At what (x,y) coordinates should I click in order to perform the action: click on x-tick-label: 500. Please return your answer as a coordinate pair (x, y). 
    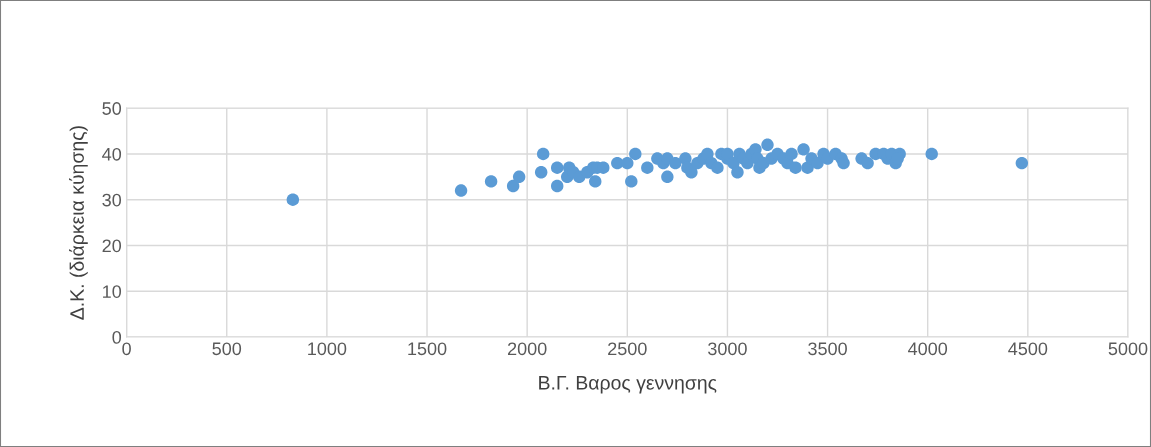
    Looking at the image, I should click on (227, 349).